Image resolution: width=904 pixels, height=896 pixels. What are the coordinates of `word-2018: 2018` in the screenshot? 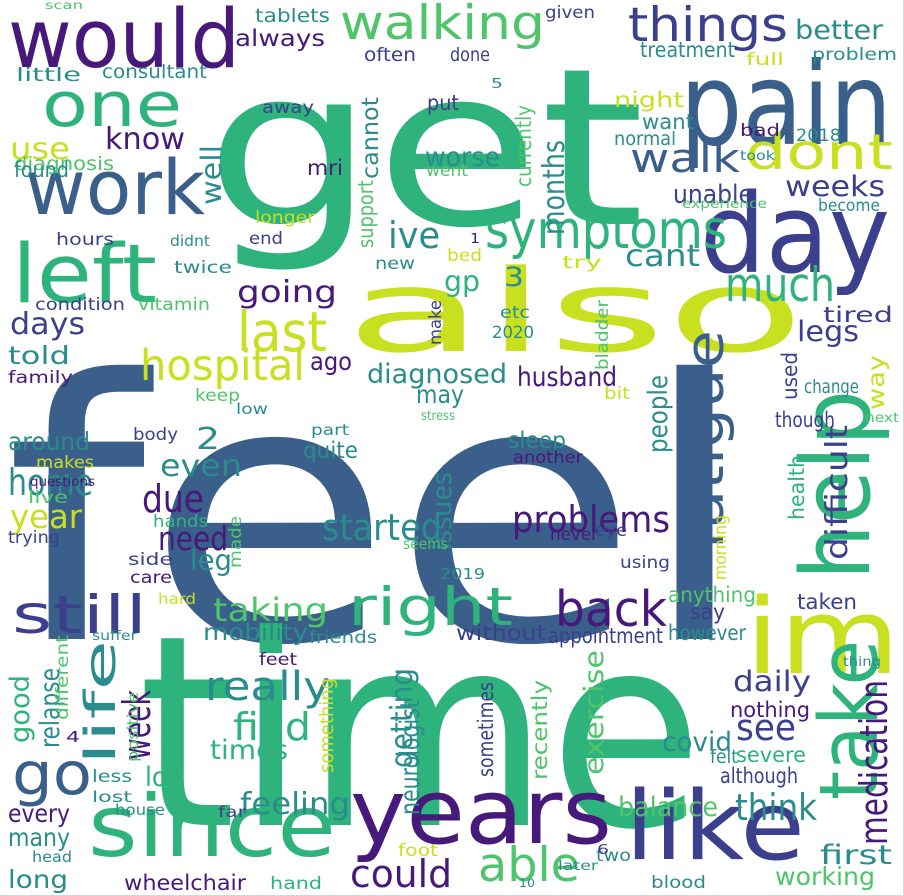 It's located at (818, 136).